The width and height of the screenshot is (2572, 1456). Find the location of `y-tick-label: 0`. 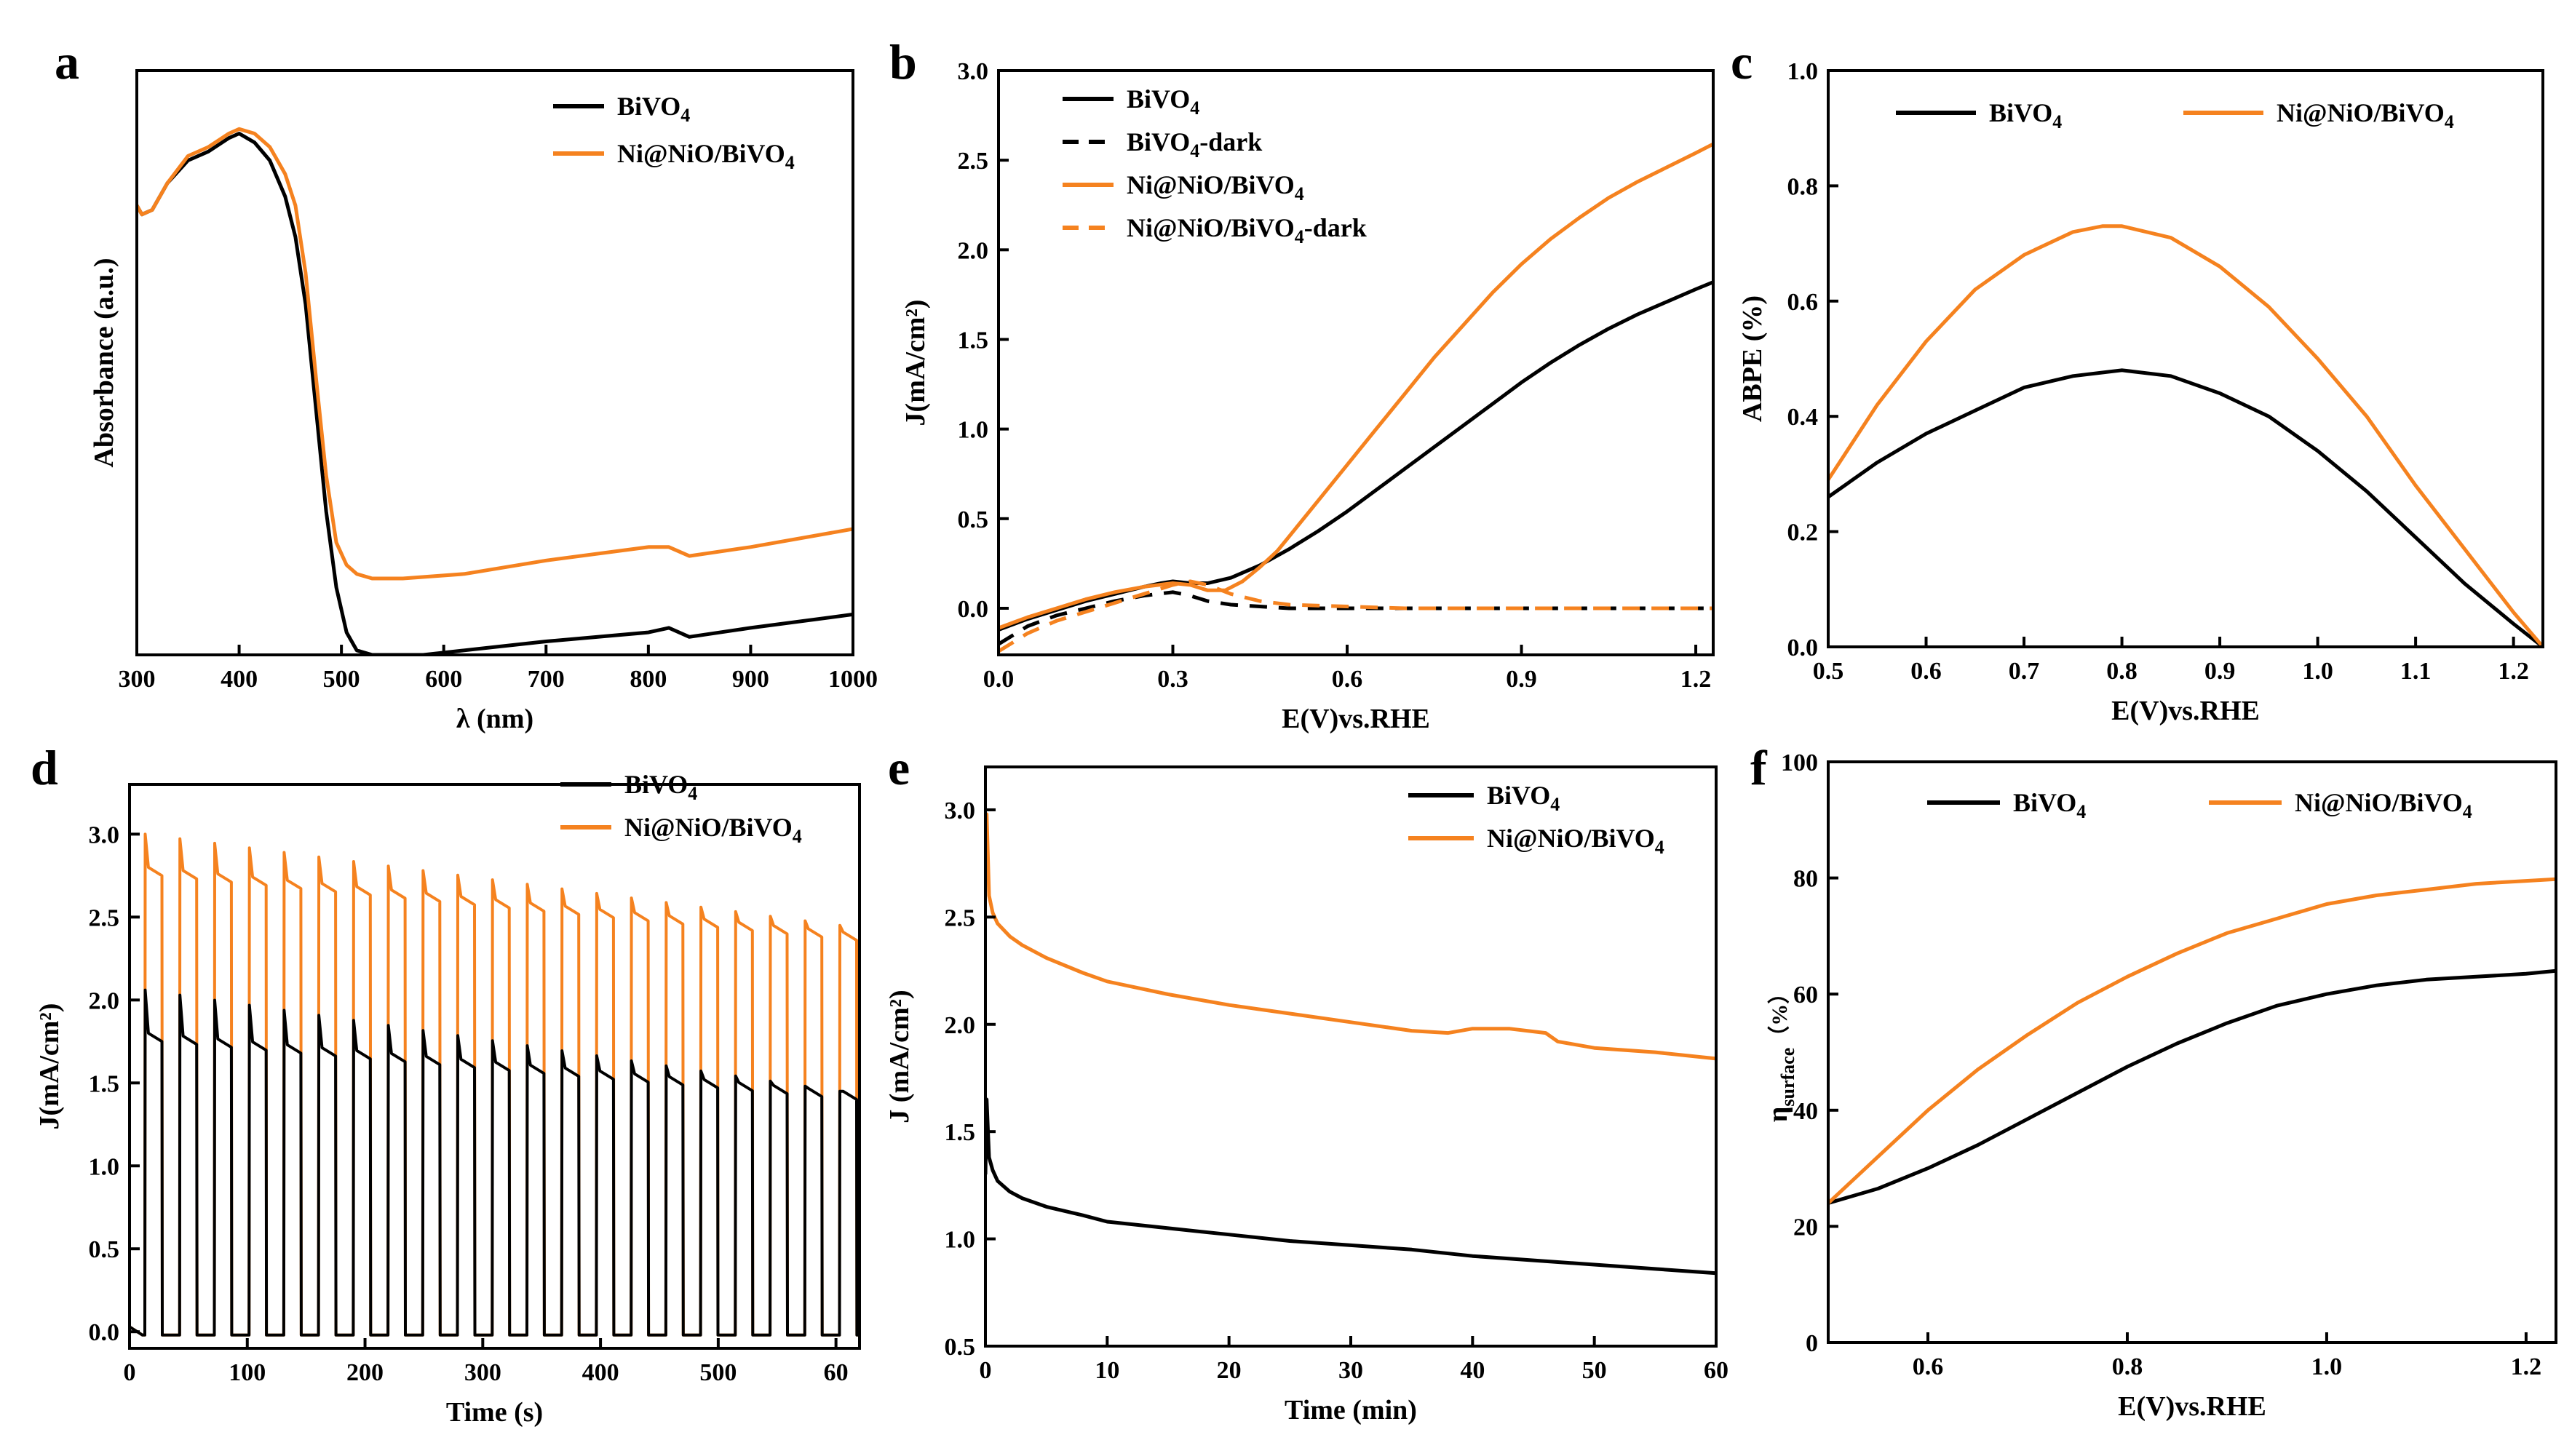

y-tick-label: 0 is located at coordinates (1812, 1343).